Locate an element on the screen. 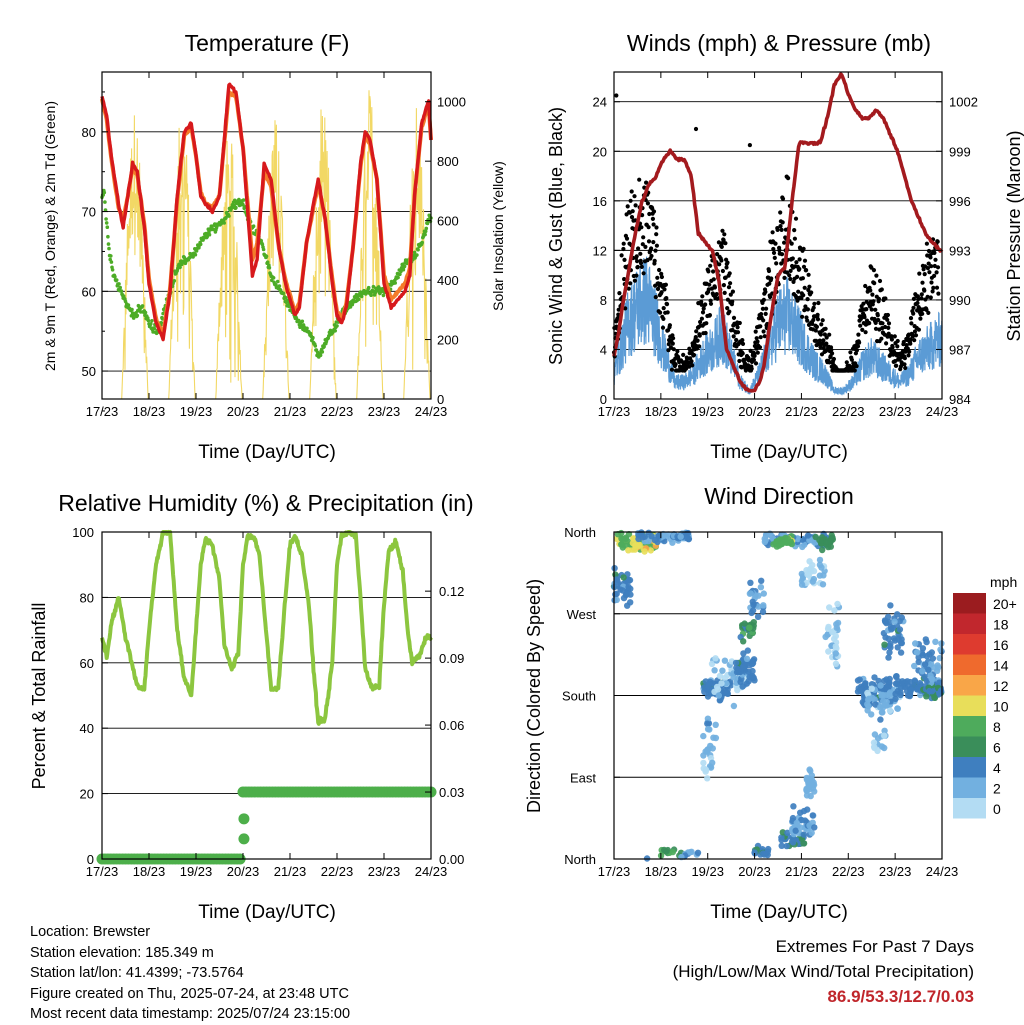 This screenshot has height=1025, width=1024. legend-label: 14 is located at coordinates (1001, 666).